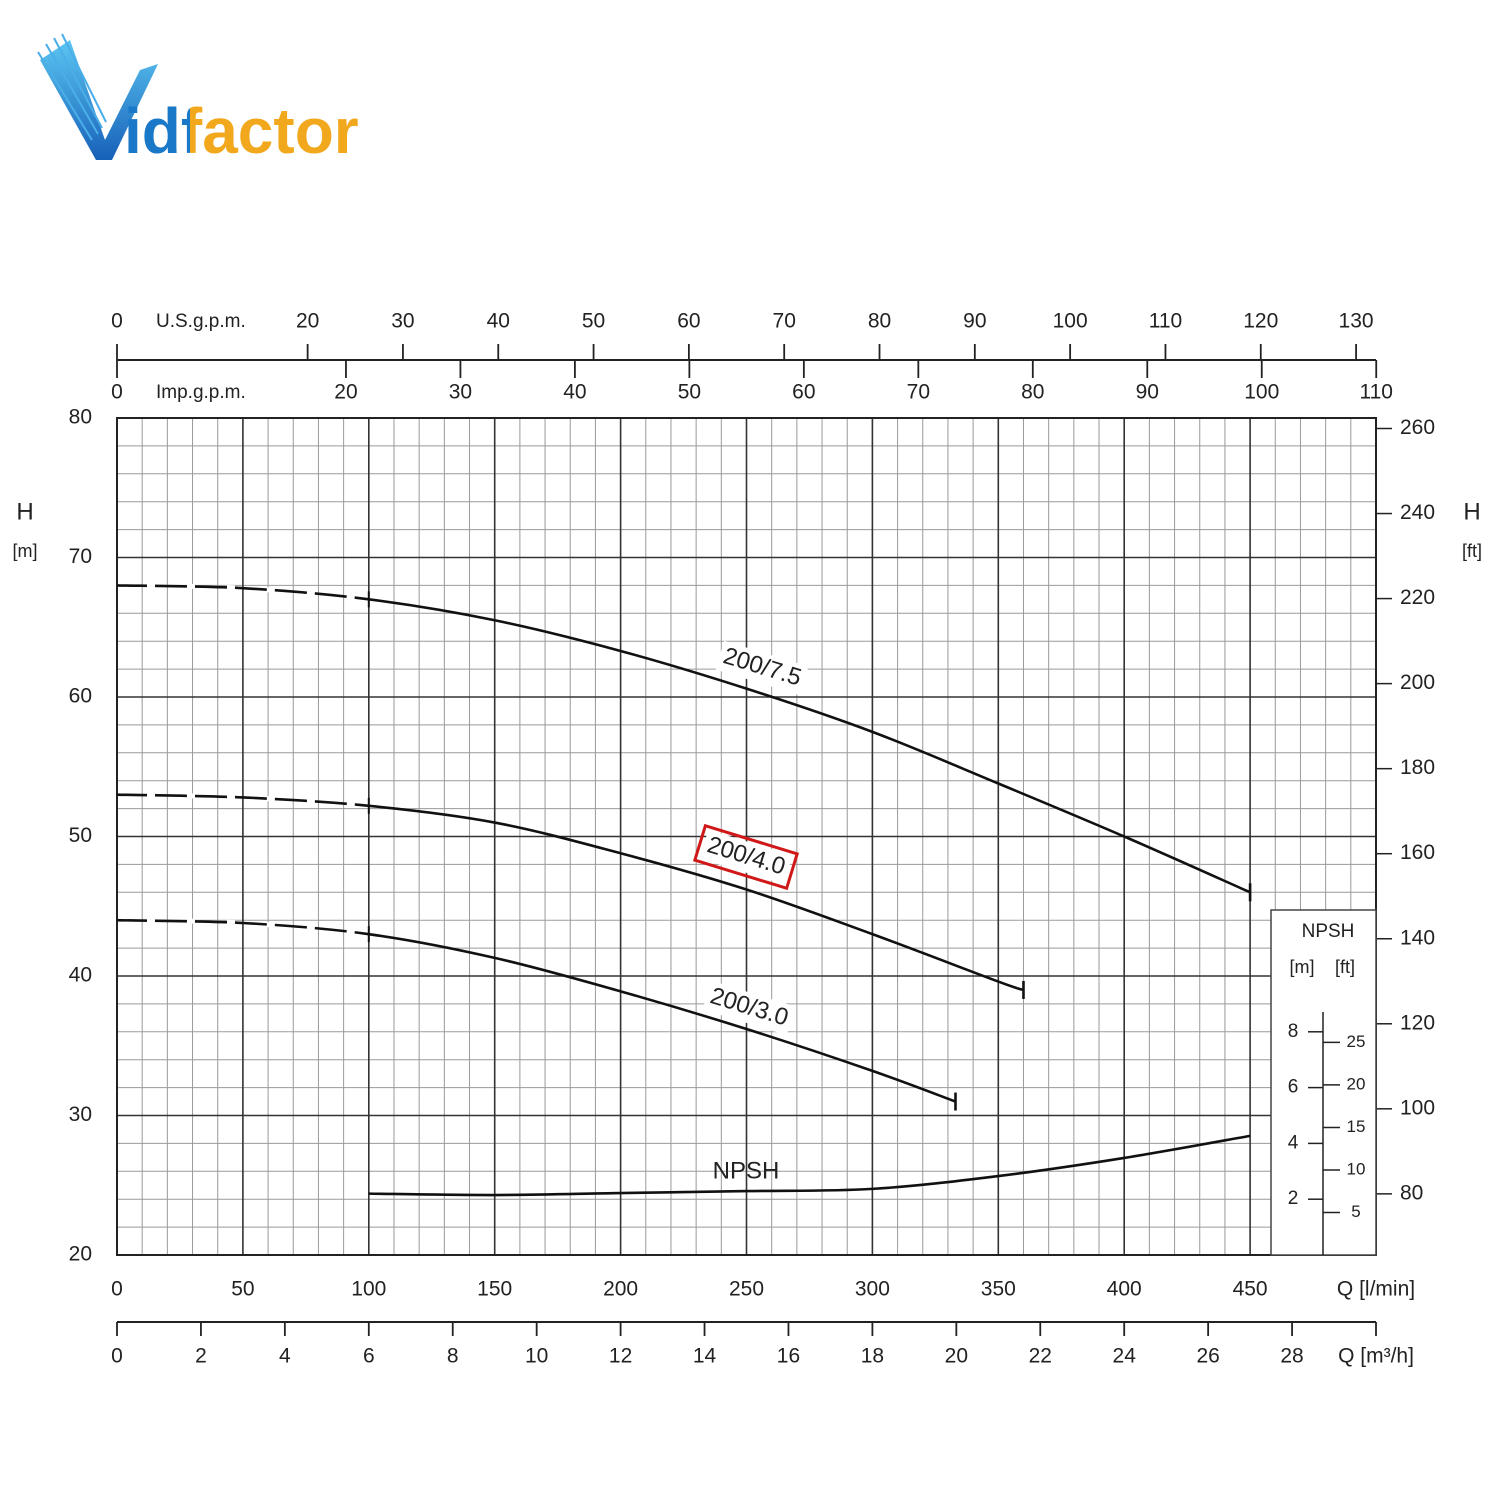  Describe the element at coordinates (117, 1289) in the screenshot. I see `x-tick-label: 0` at that location.